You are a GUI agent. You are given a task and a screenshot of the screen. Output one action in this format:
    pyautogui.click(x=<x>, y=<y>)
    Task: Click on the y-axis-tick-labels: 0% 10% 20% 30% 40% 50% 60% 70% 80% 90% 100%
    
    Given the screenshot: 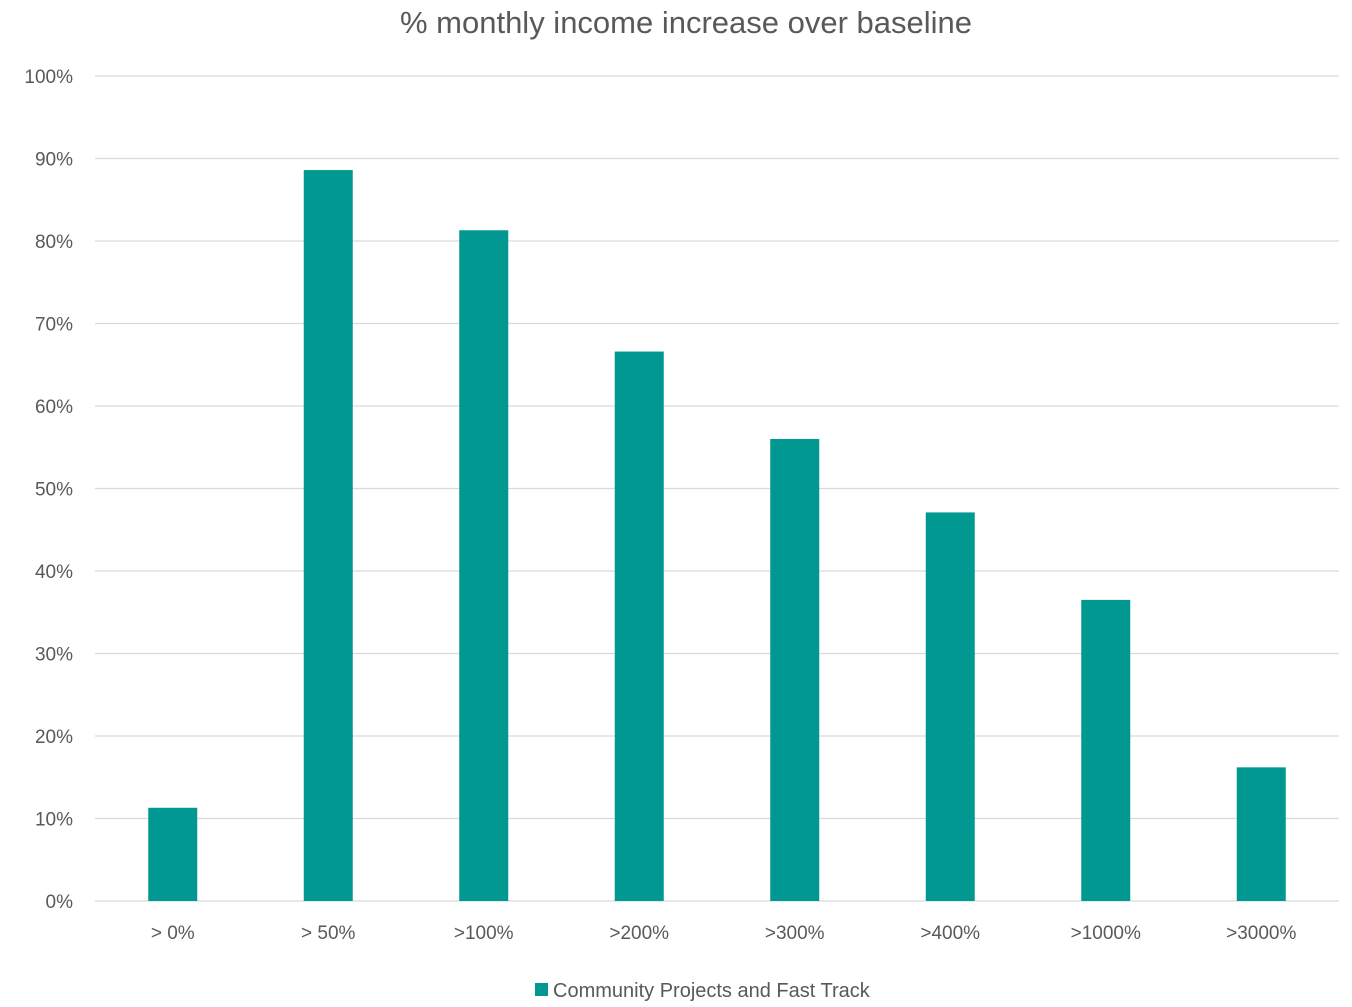 What is the action you would take?
    pyautogui.click(x=48, y=490)
    